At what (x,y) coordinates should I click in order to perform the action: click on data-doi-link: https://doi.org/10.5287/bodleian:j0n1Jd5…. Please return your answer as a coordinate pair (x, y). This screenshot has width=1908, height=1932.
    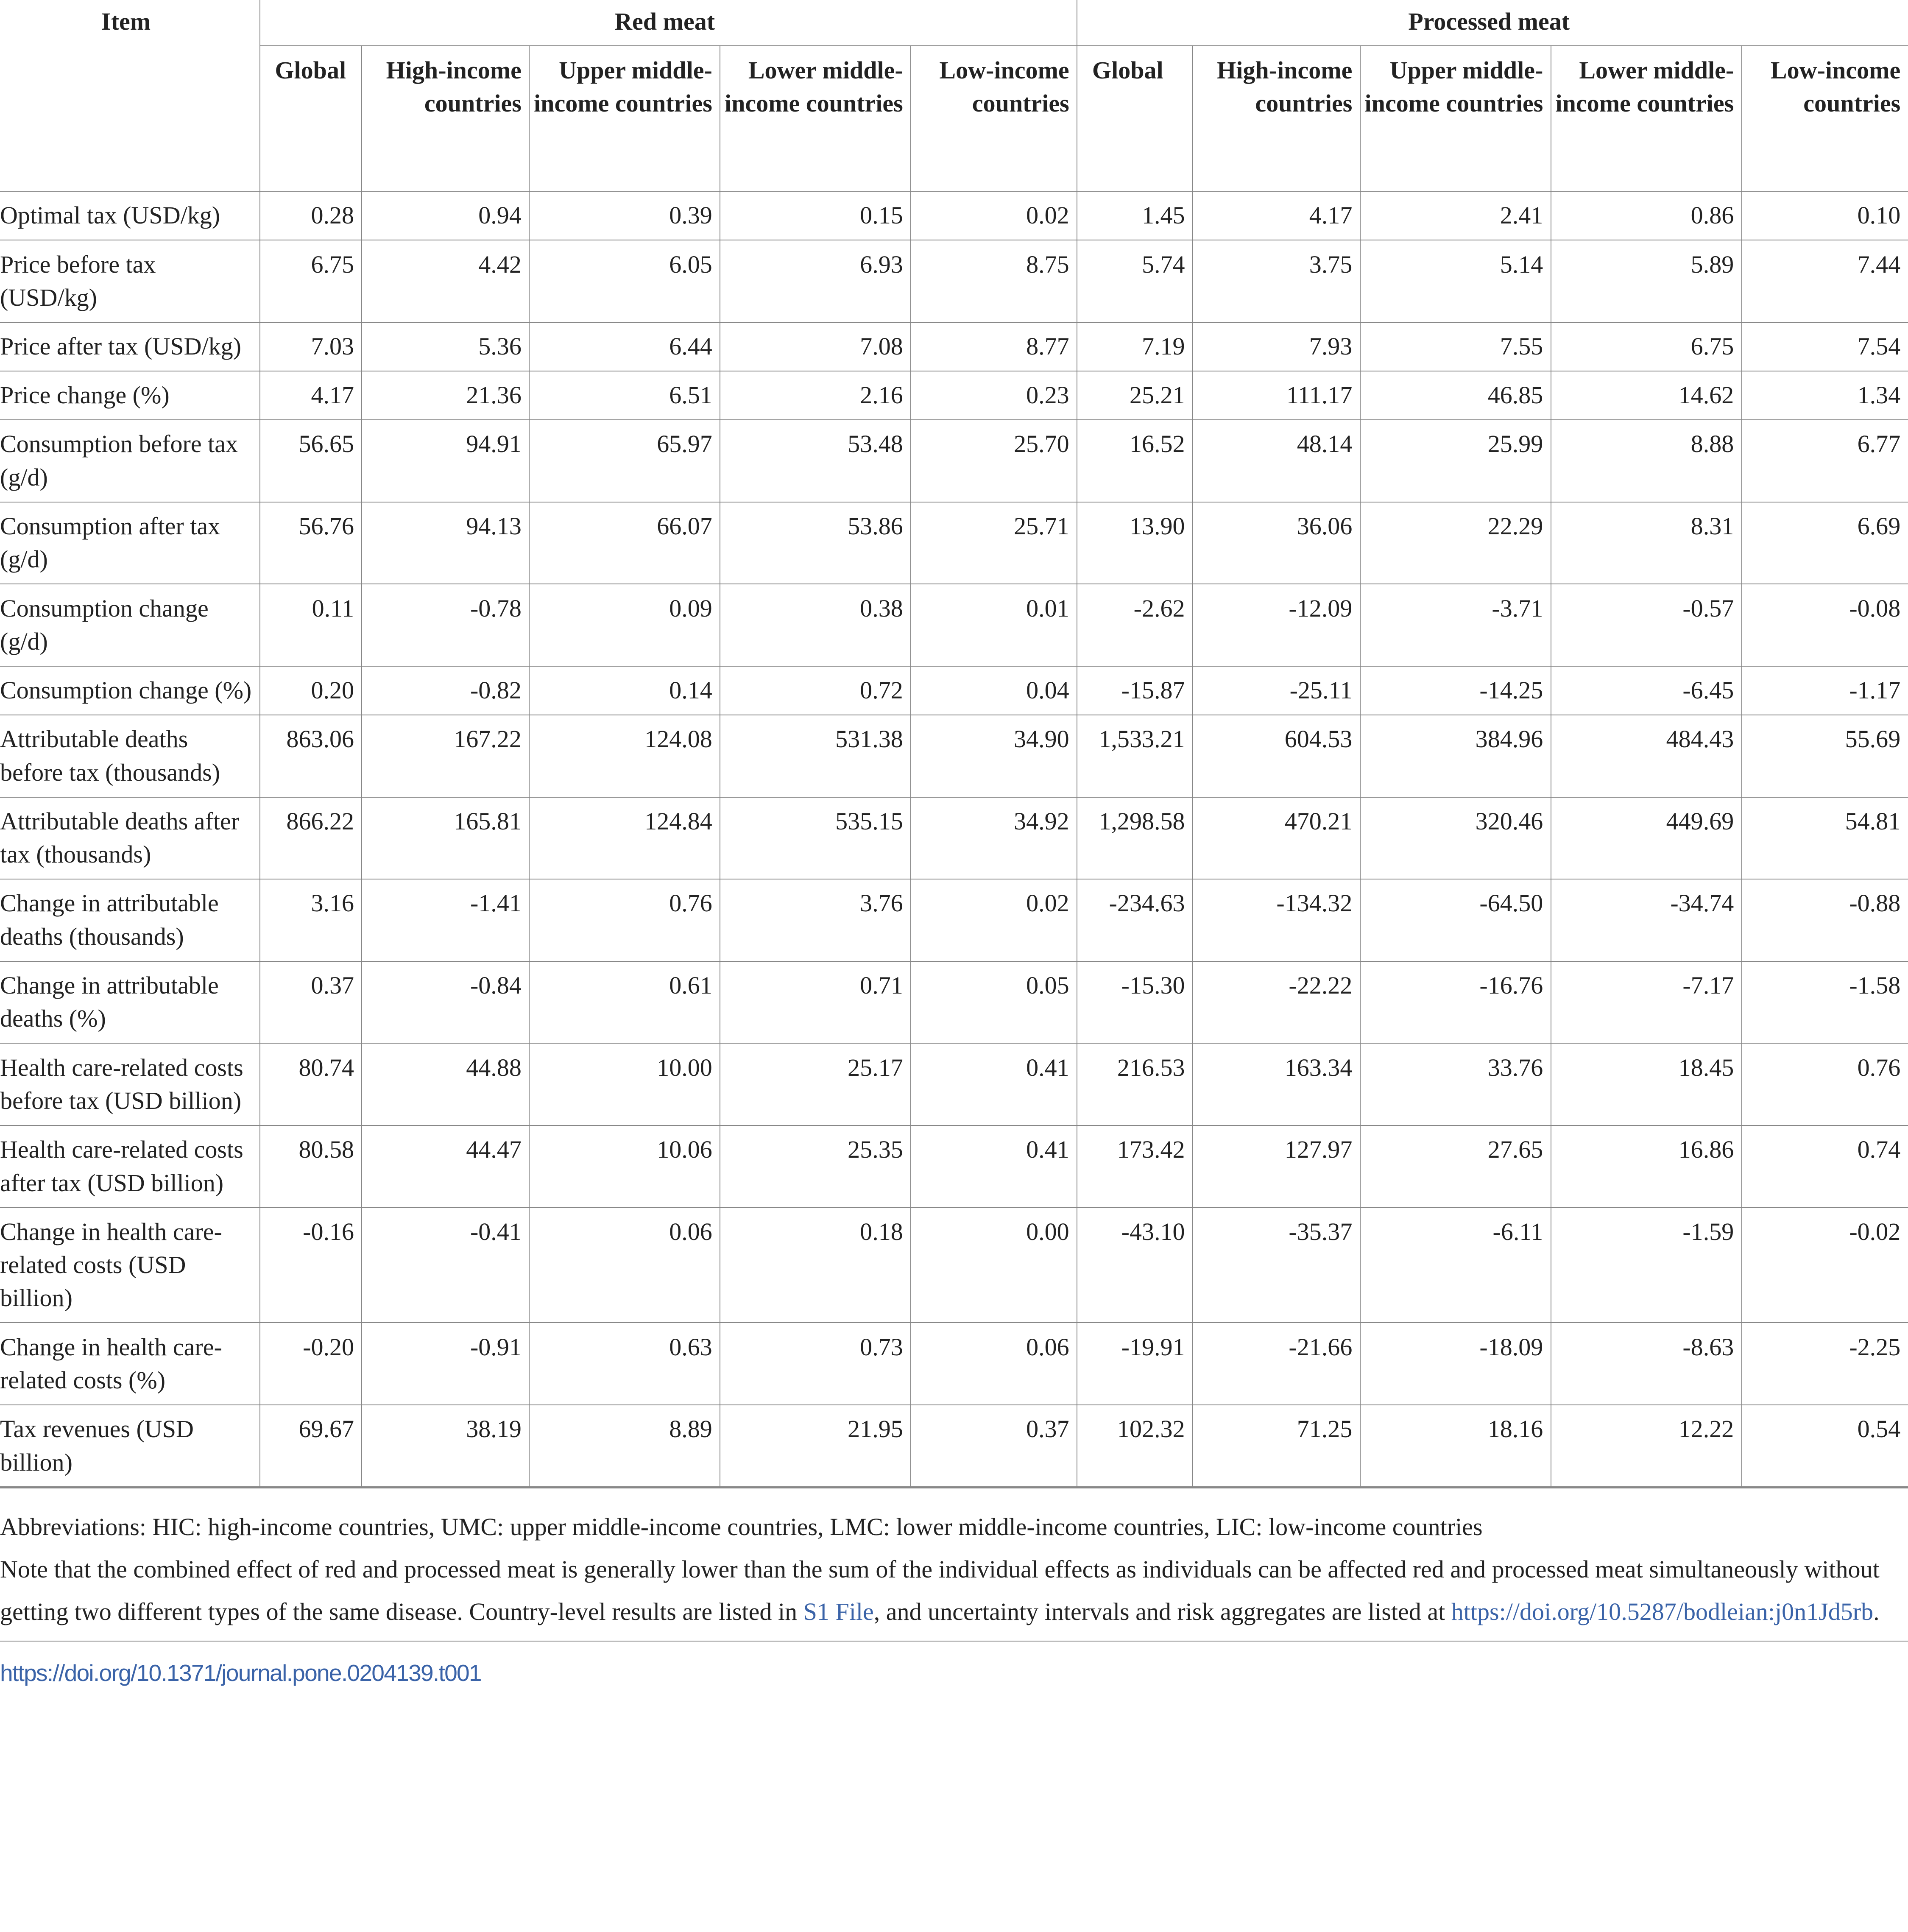
    Looking at the image, I should click on (1663, 1612).